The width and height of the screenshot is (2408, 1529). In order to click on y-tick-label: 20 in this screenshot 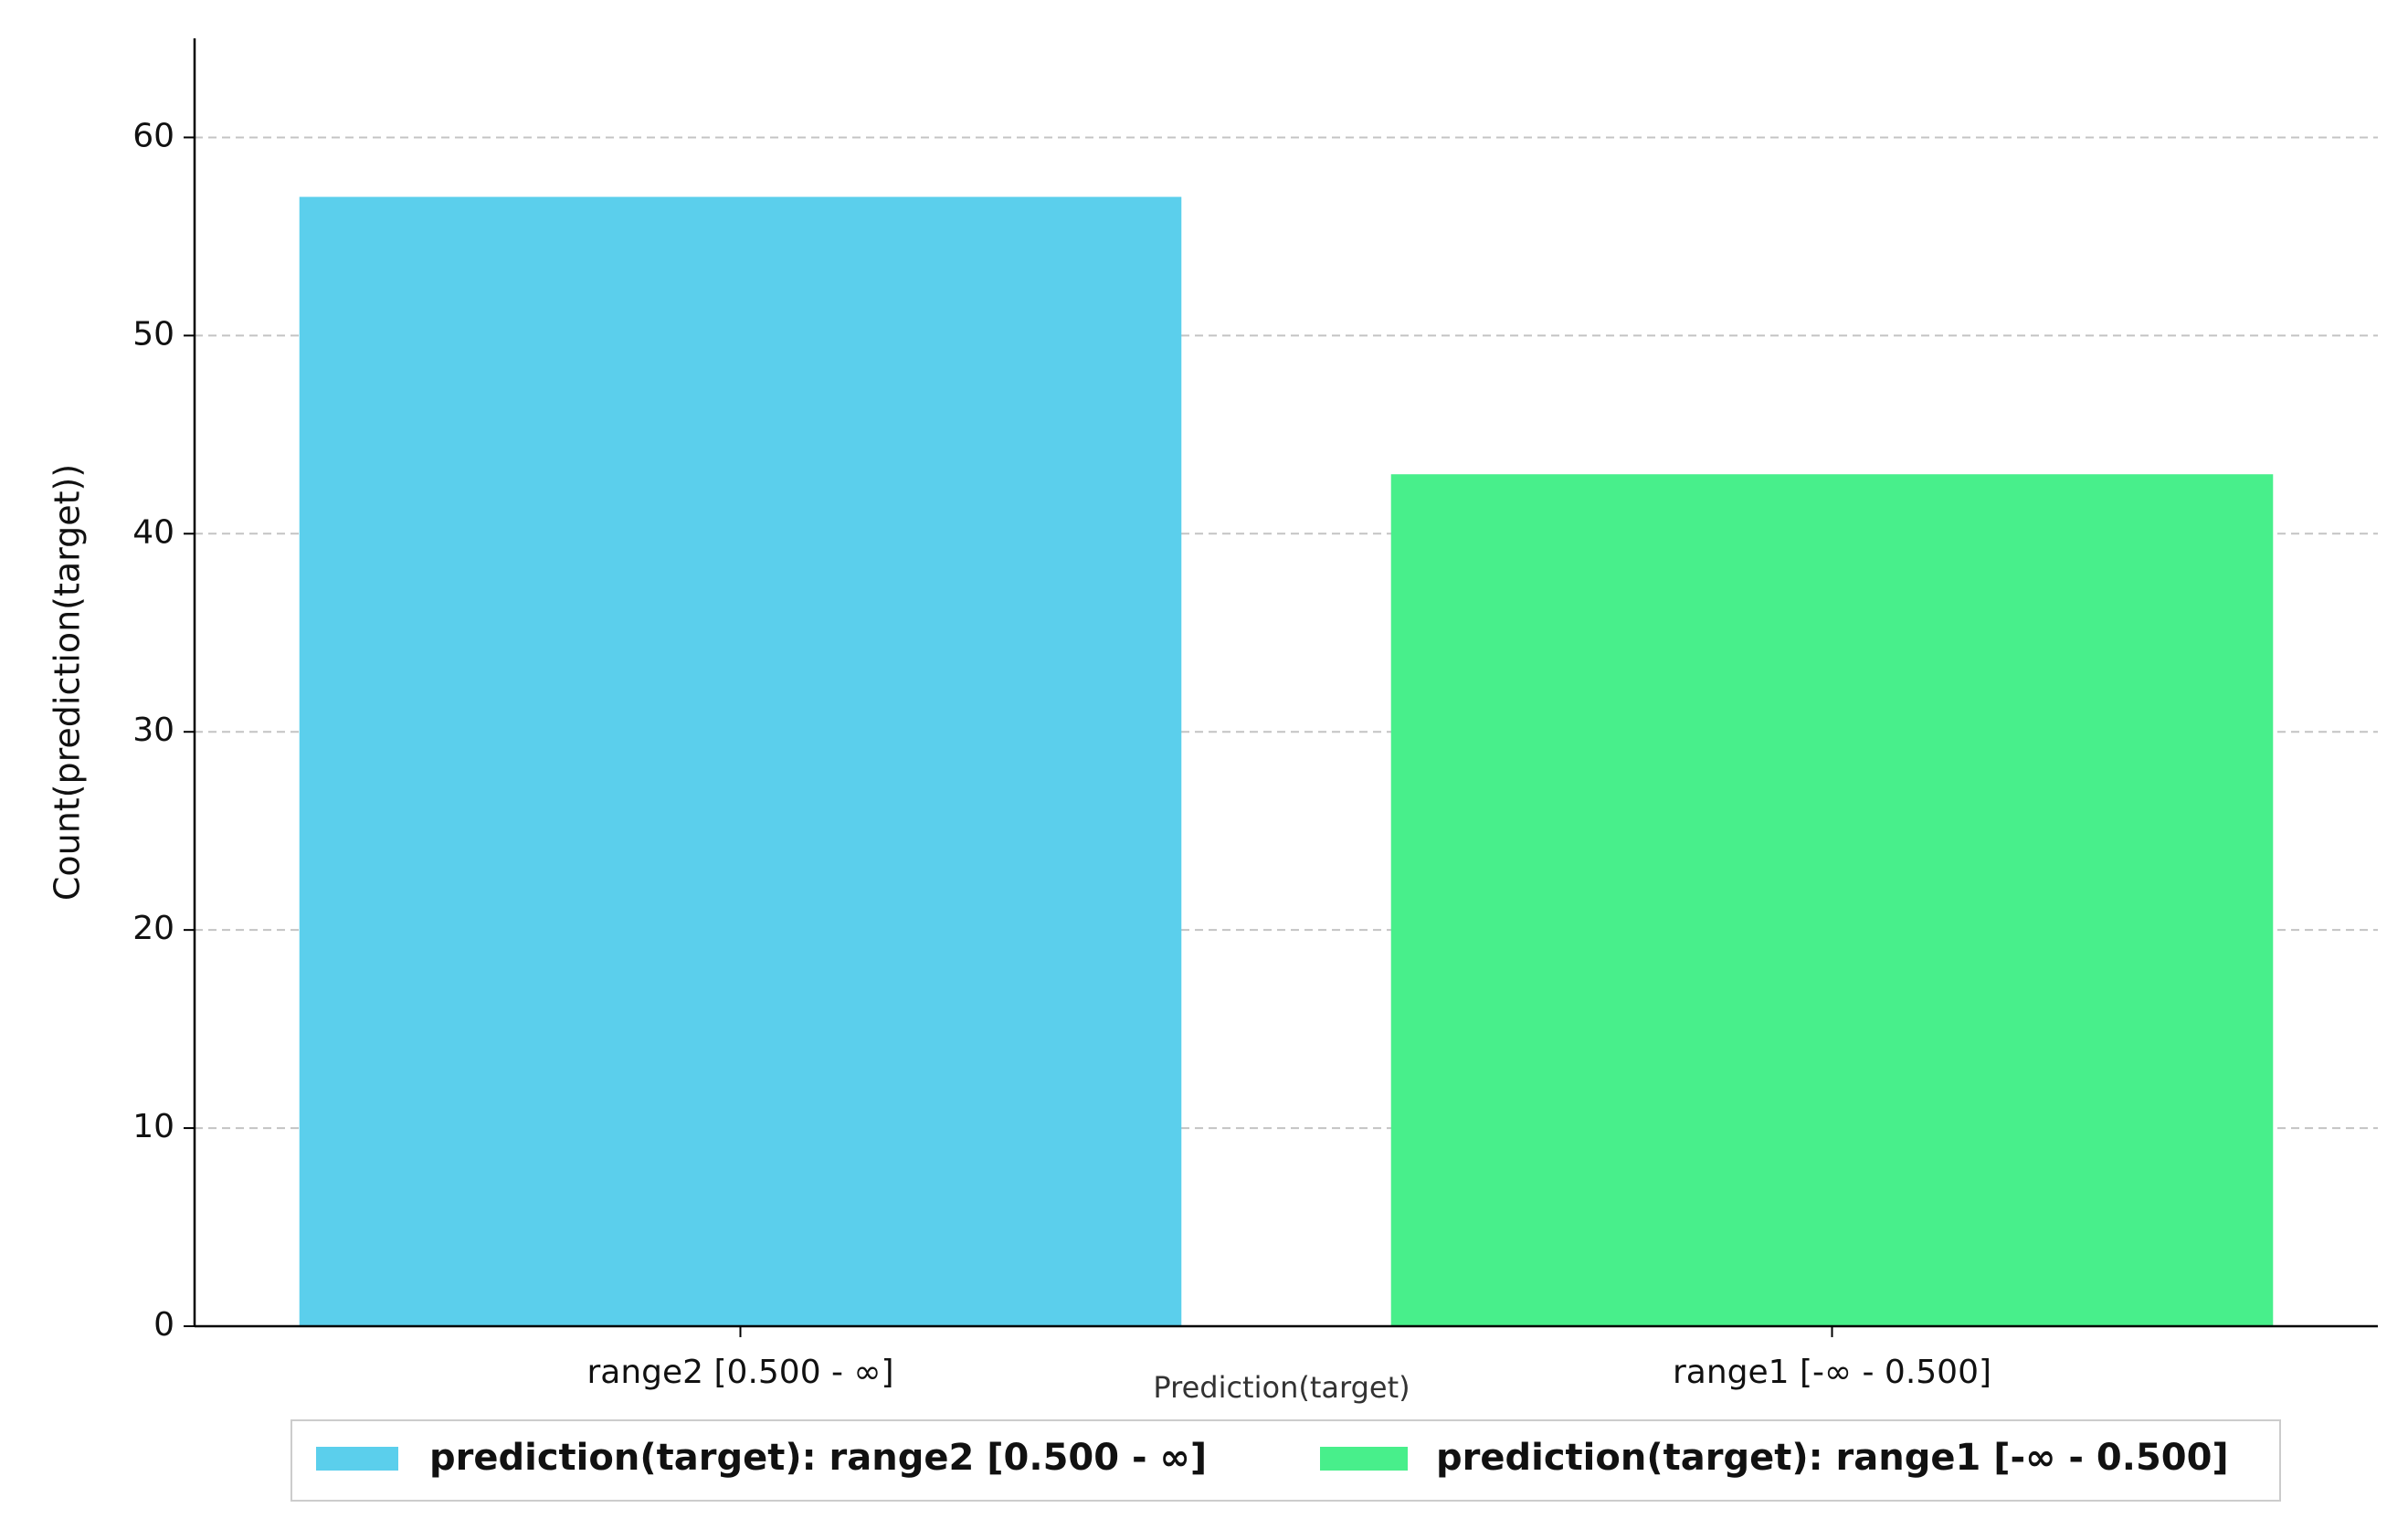, I will do `click(153, 929)`.